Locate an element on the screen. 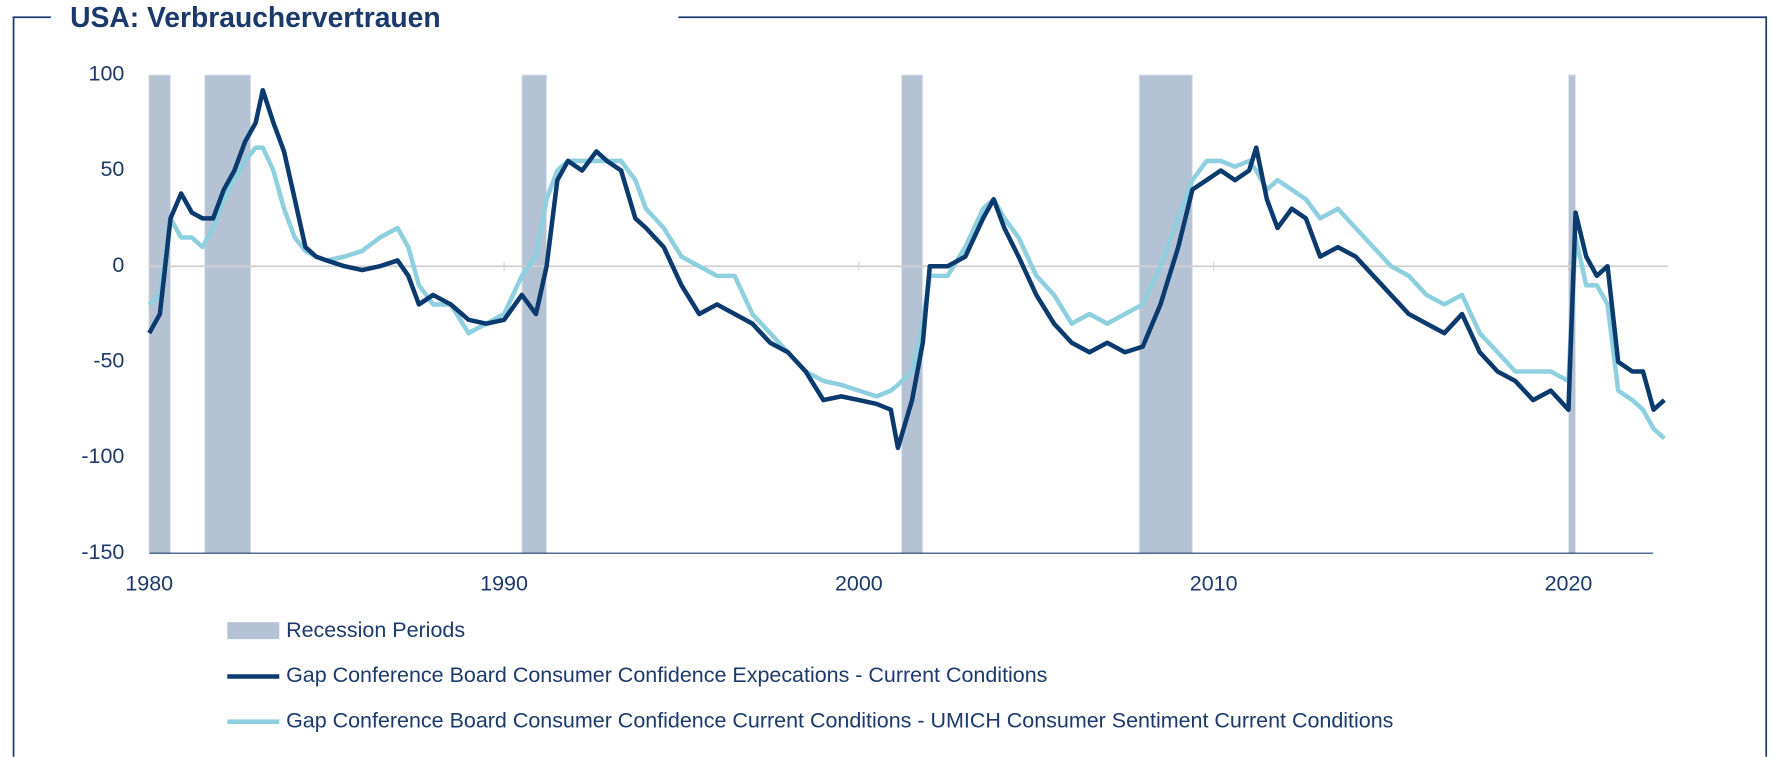 The width and height of the screenshot is (1773, 757). y-tick-label: -150 is located at coordinates (102, 552).